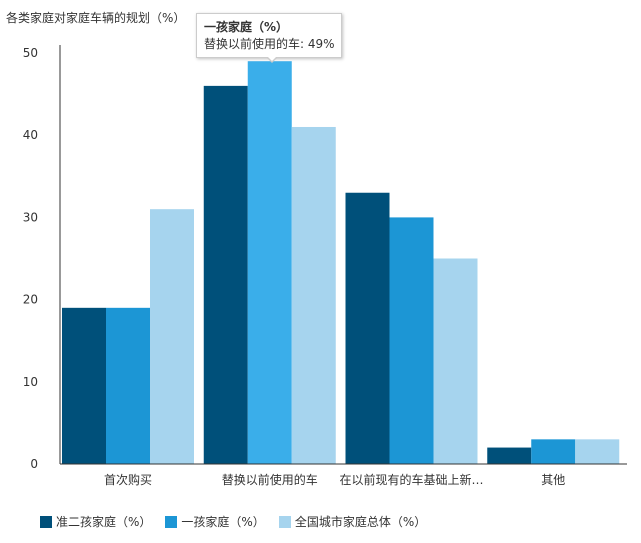  Describe the element at coordinates (34, 464) in the screenshot. I see `y-tick-label: 0` at that location.